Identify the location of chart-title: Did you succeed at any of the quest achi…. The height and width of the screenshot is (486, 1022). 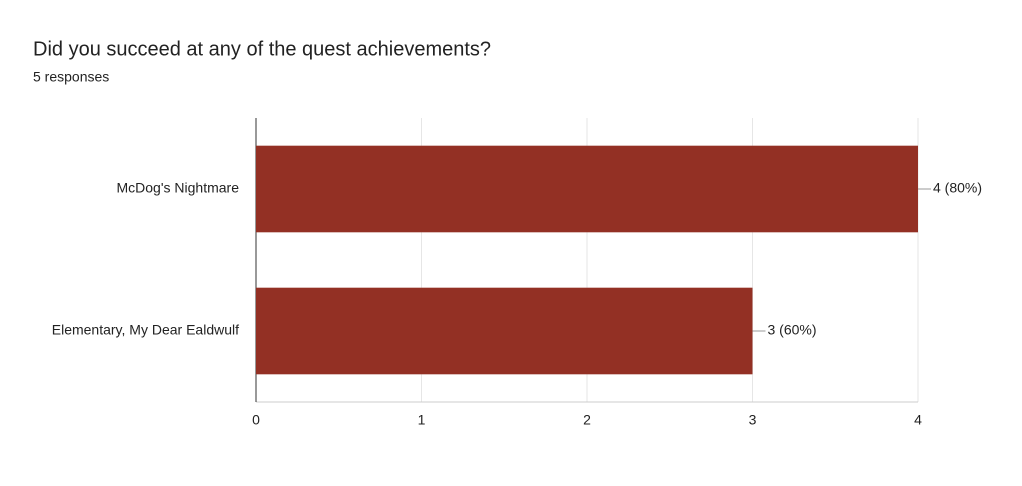
(262, 49).